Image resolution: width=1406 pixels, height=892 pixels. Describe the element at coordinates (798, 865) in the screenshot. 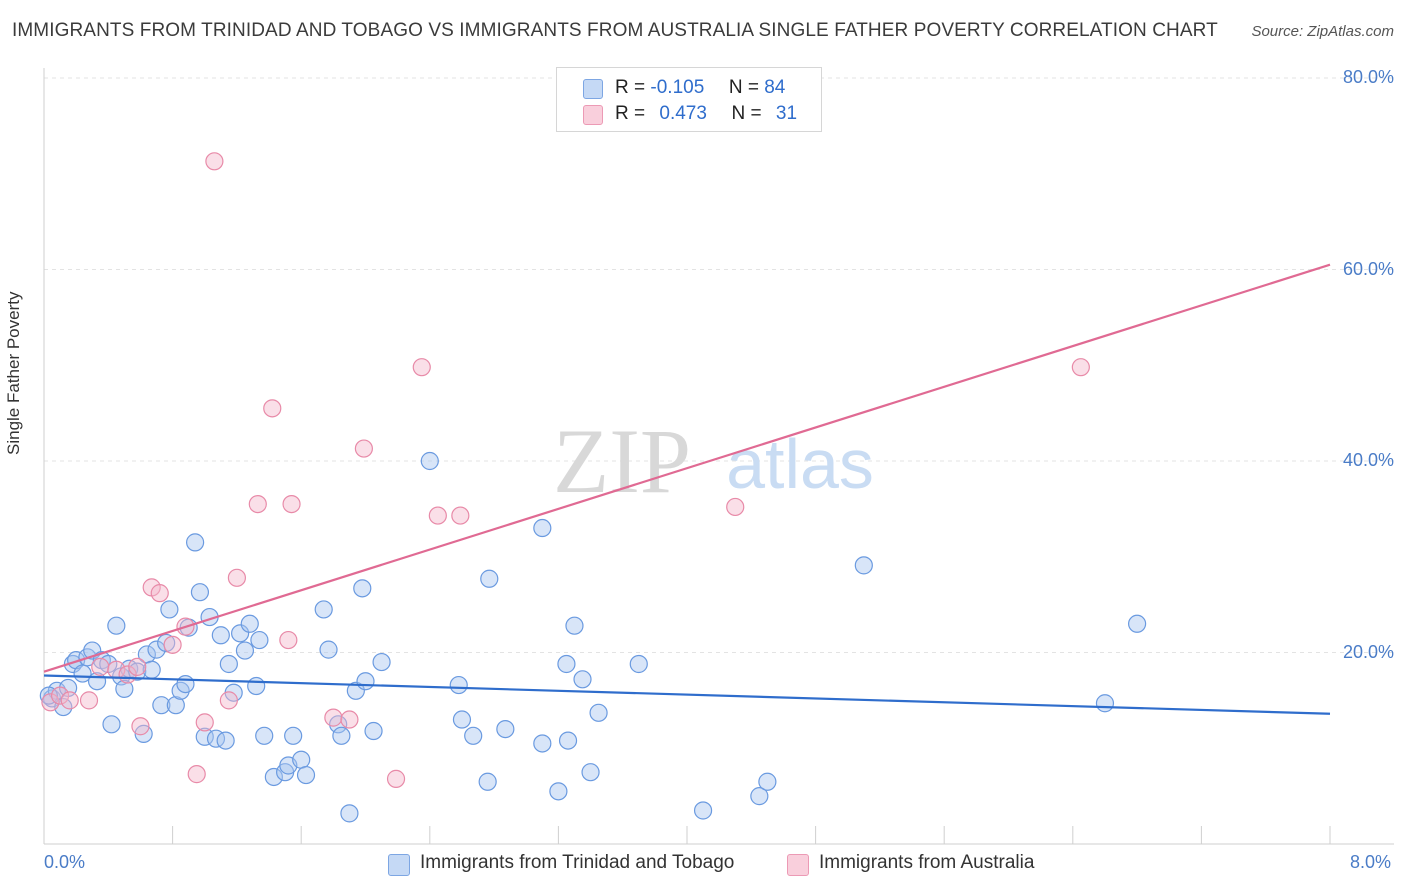

I see `bottom-legend-swatch-australia` at that location.